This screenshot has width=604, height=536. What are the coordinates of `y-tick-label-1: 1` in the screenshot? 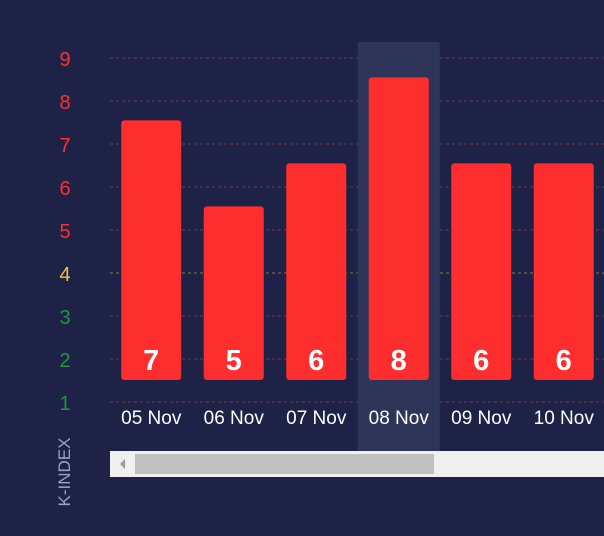 It's located at (64, 404).